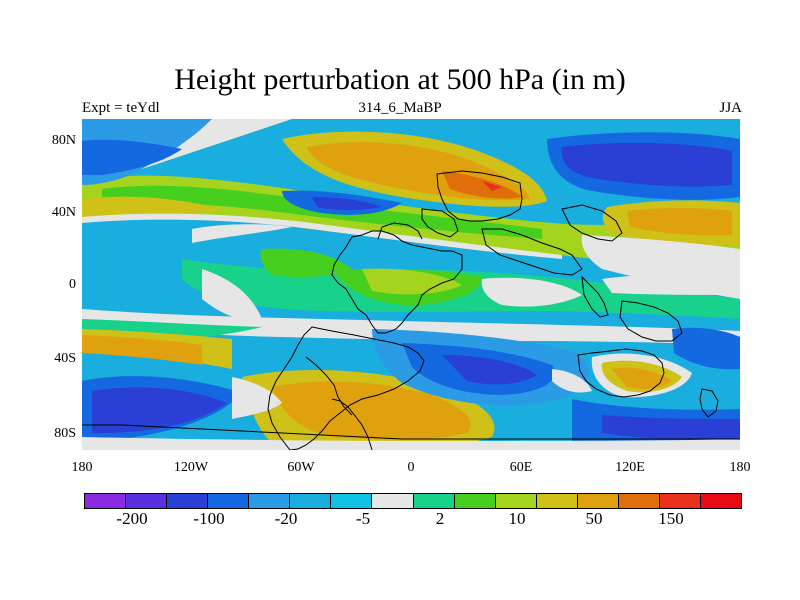 The image size is (800, 600). What do you see at coordinates (132, 518) in the screenshot?
I see `colorbar-label: -200` at bounding box center [132, 518].